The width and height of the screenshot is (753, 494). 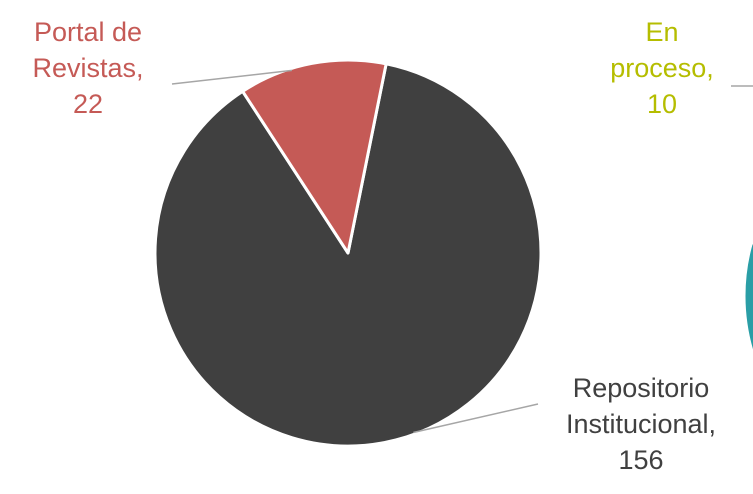 What do you see at coordinates (641, 388) in the screenshot?
I see `data-label-repositorio-institucional-line-1: Repositorio` at bounding box center [641, 388].